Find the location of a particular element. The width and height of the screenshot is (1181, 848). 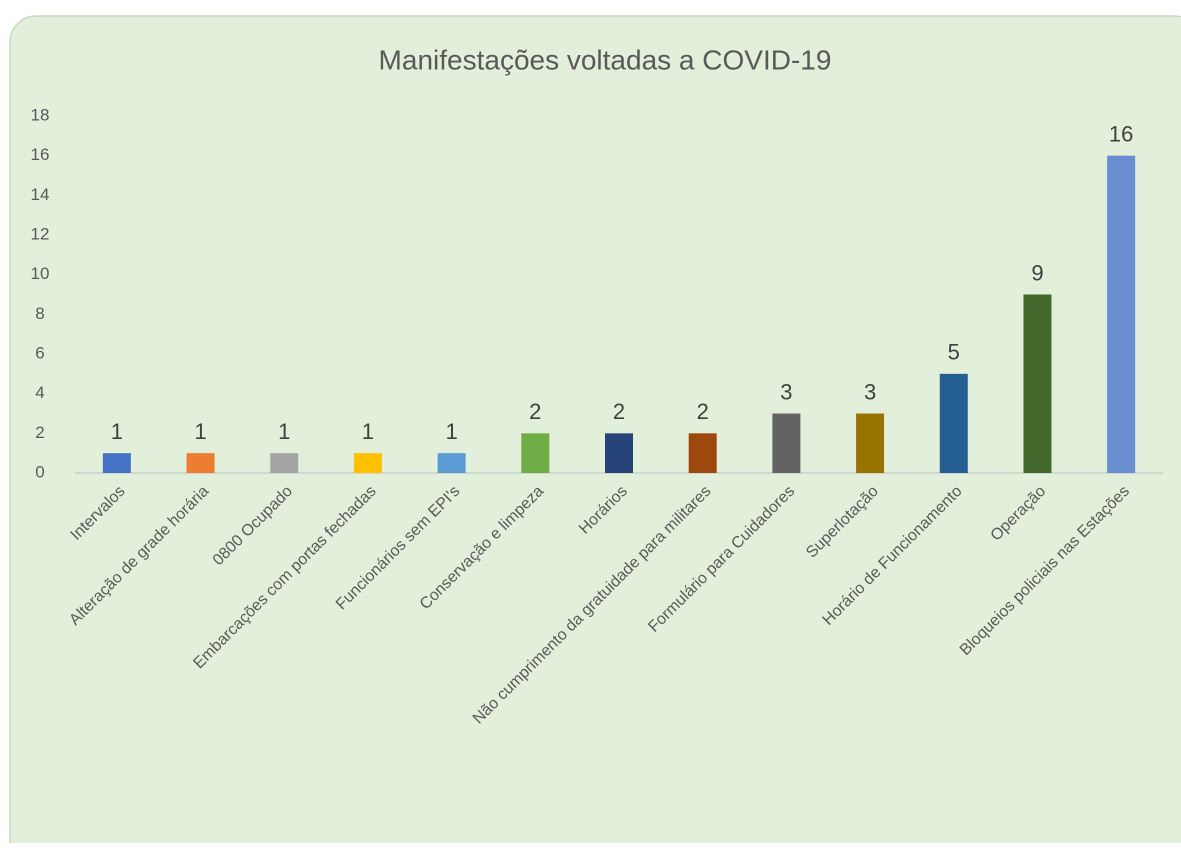

y-tick-label: 18 is located at coordinates (40, 114).